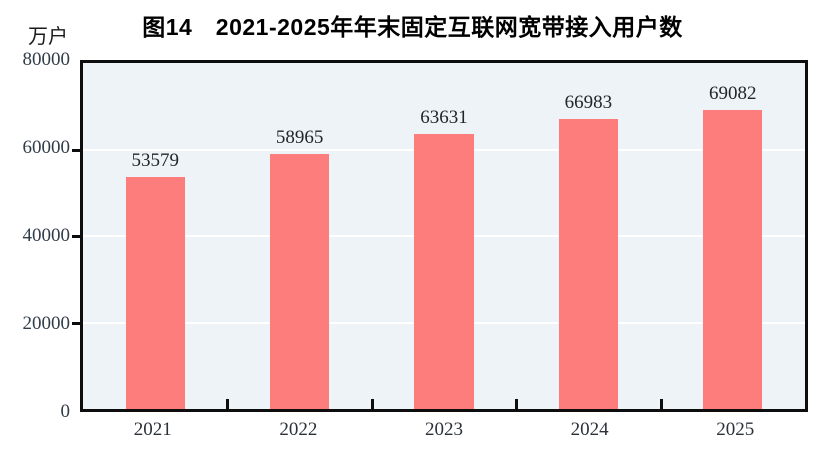  What do you see at coordinates (733, 94) in the screenshot?
I see `bar-value-label: 69082` at bounding box center [733, 94].